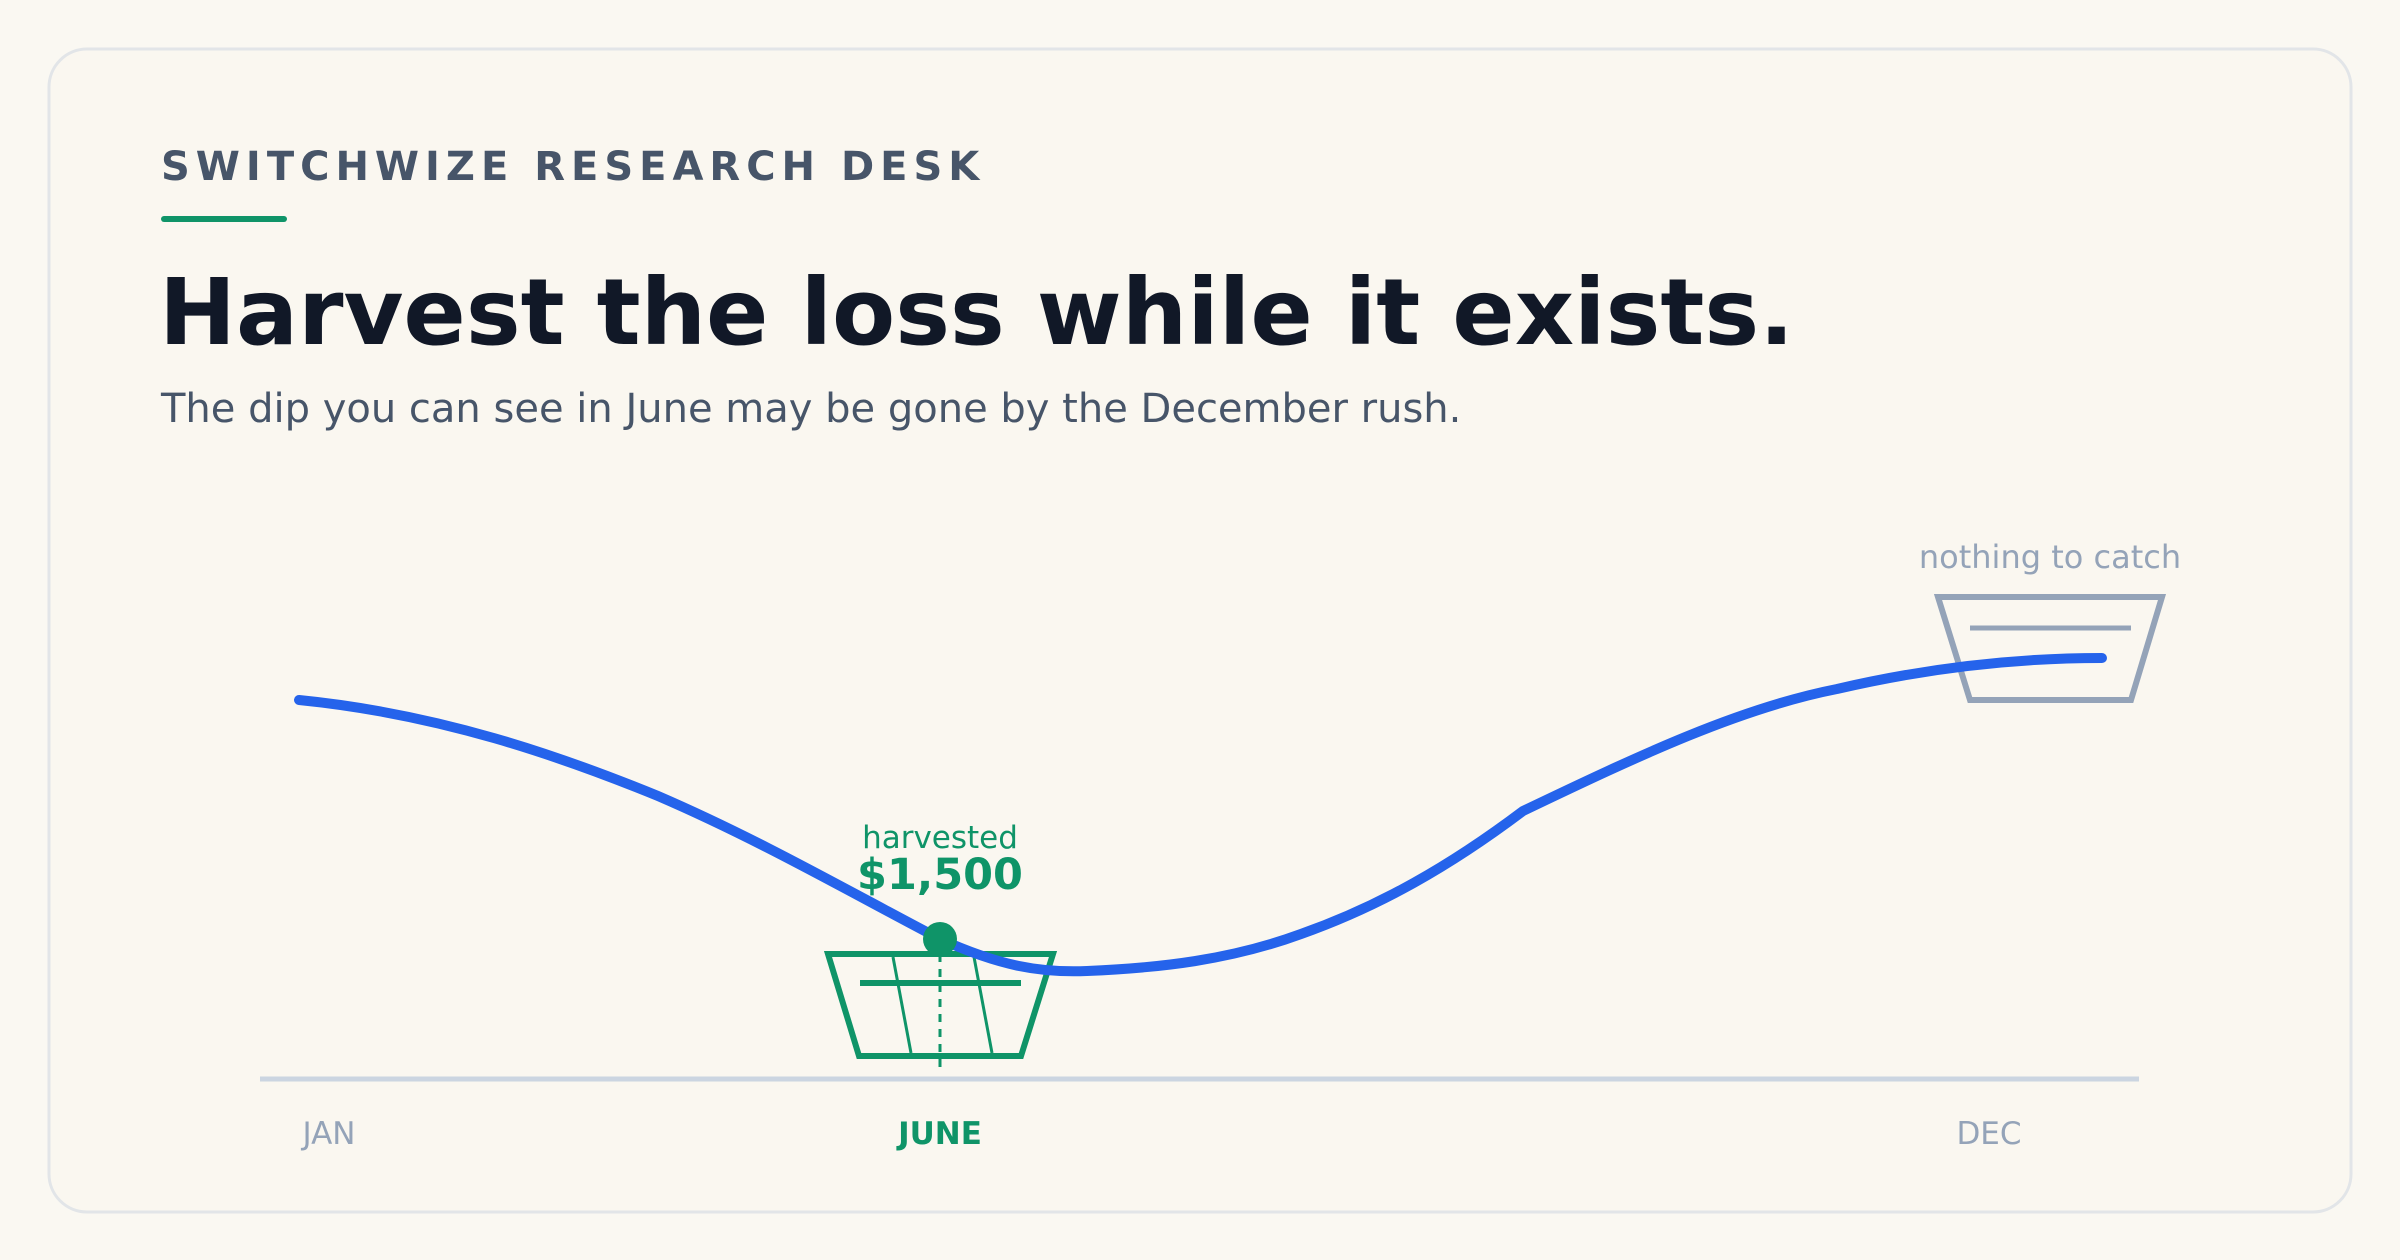 This screenshot has height=1260, width=2400. I want to click on month-label: JAN, so click(328, 1134).